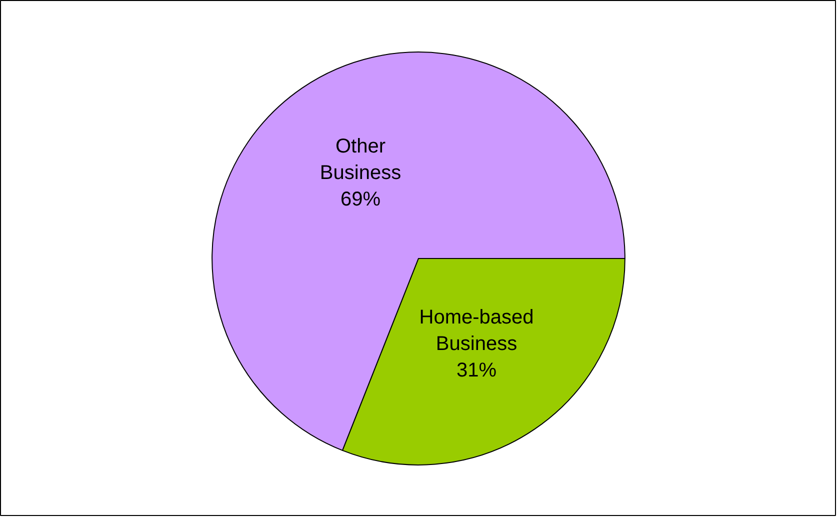 This screenshot has width=838, height=518. What do you see at coordinates (476, 370) in the screenshot?
I see `data-label: 31%` at bounding box center [476, 370].